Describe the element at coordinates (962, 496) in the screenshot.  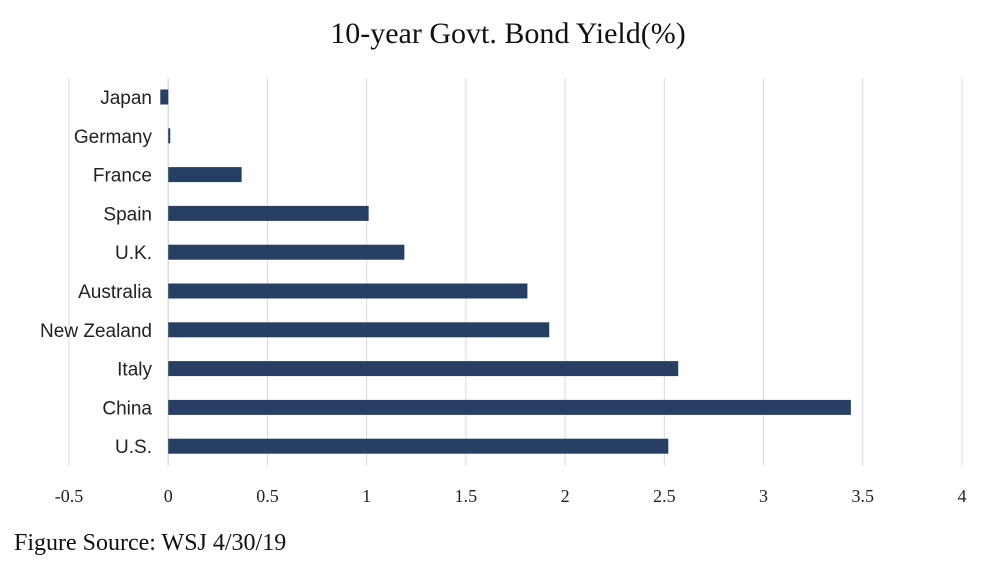
I see `x-tick-label: 4` at that location.